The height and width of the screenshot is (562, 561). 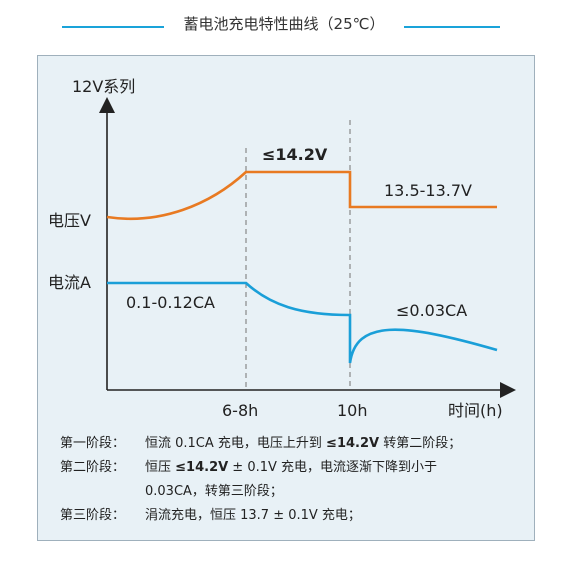 What do you see at coordinates (113, 27) in the screenshot?
I see `title-rule-left` at bounding box center [113, 27].